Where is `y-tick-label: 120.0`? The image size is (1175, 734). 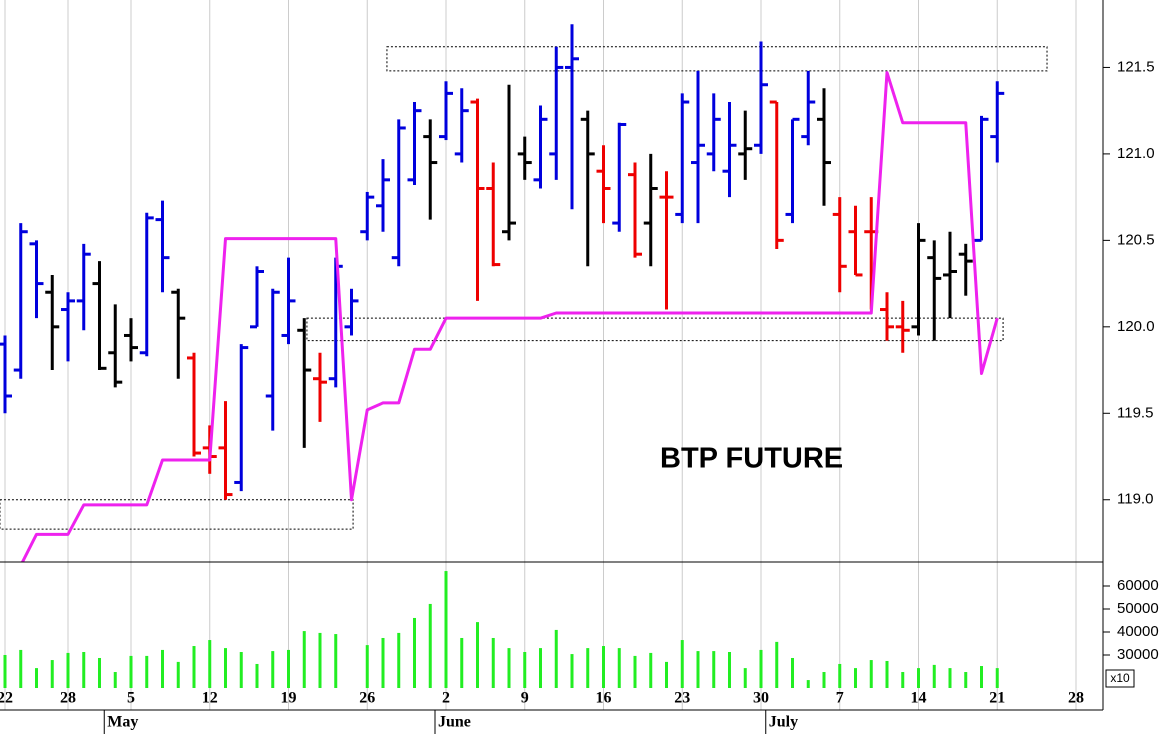
y-tick-label: 120.0 is located at coordinates (1136, 326).